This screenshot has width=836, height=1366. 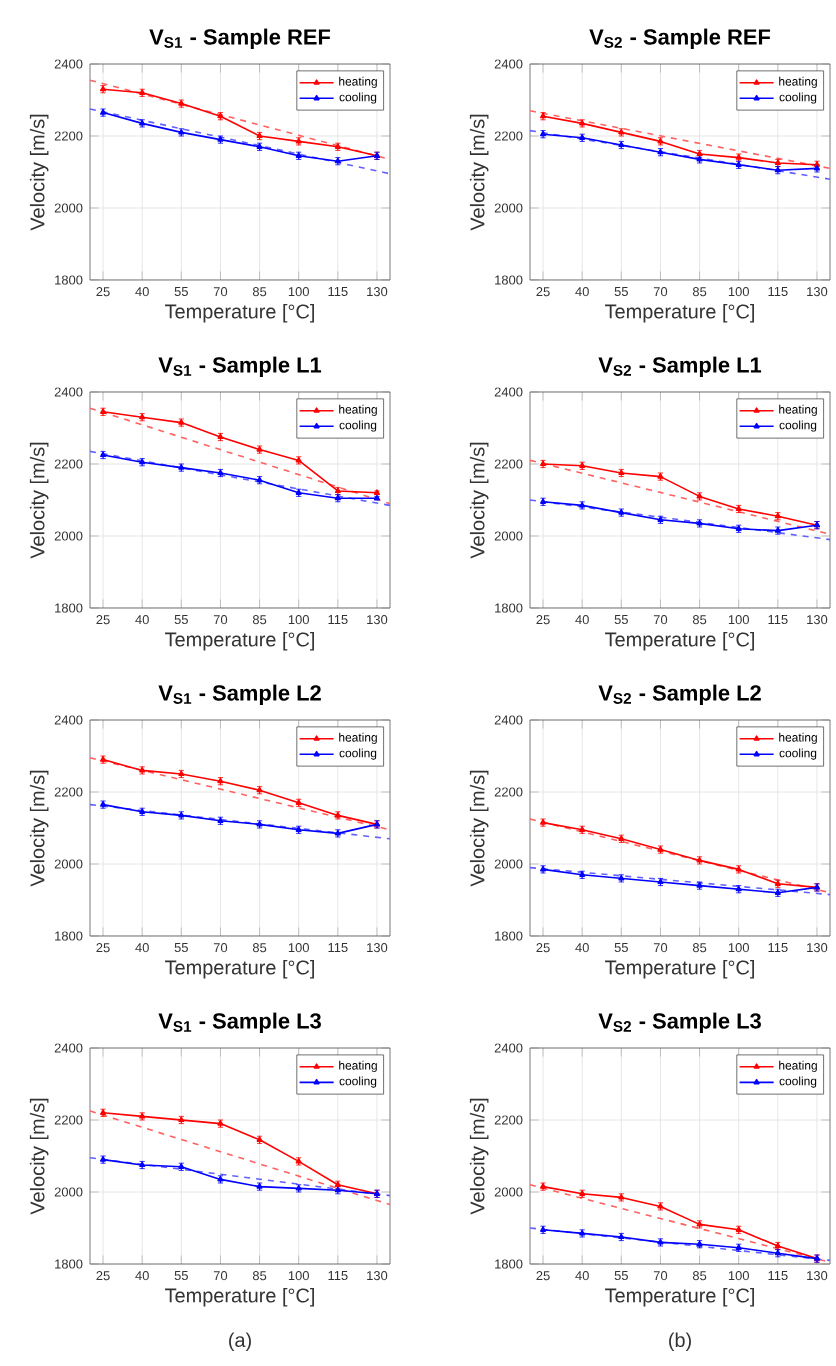 I want to click on chart-title: V$_{S1}$ - Sample L1, so click(x=240, y=366).